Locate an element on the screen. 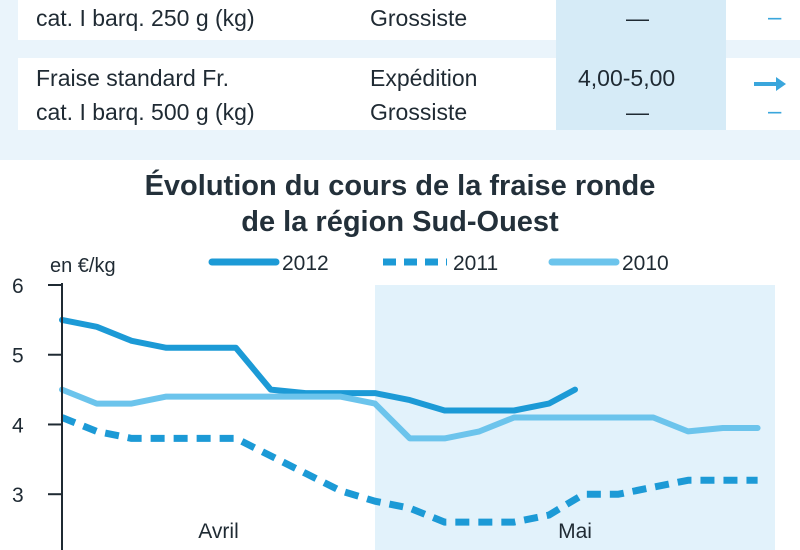 Image resolution: width=800 pixels, height=550 pixels. y-tick-label: 6 is located at coordinates (18, 286).